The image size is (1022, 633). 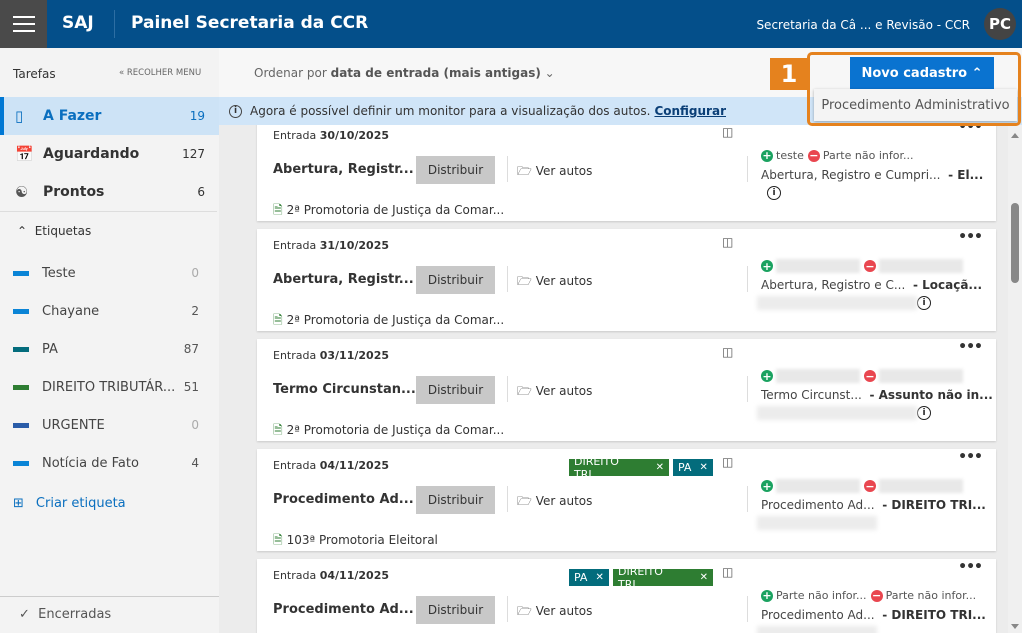 What do you see at coordinates (54, 231) in the screenshot?
I see `tags-section-toggle: ⌃ Etiquetas` at bounding box center [54, 231].